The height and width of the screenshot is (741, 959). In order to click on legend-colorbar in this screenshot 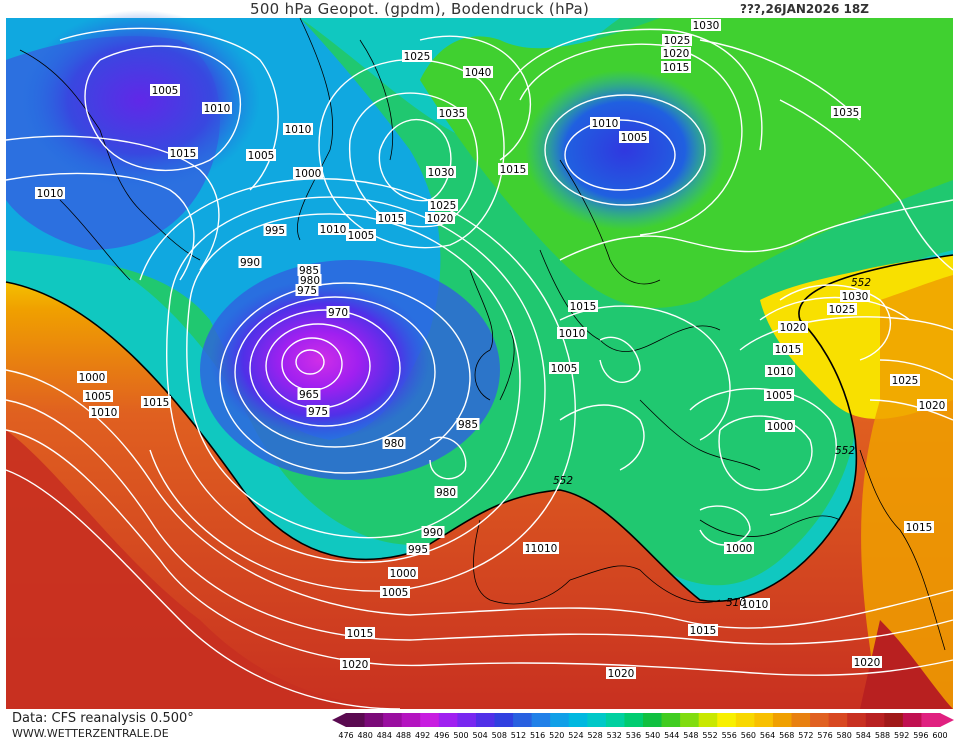, I will do `click(643, 720)`.